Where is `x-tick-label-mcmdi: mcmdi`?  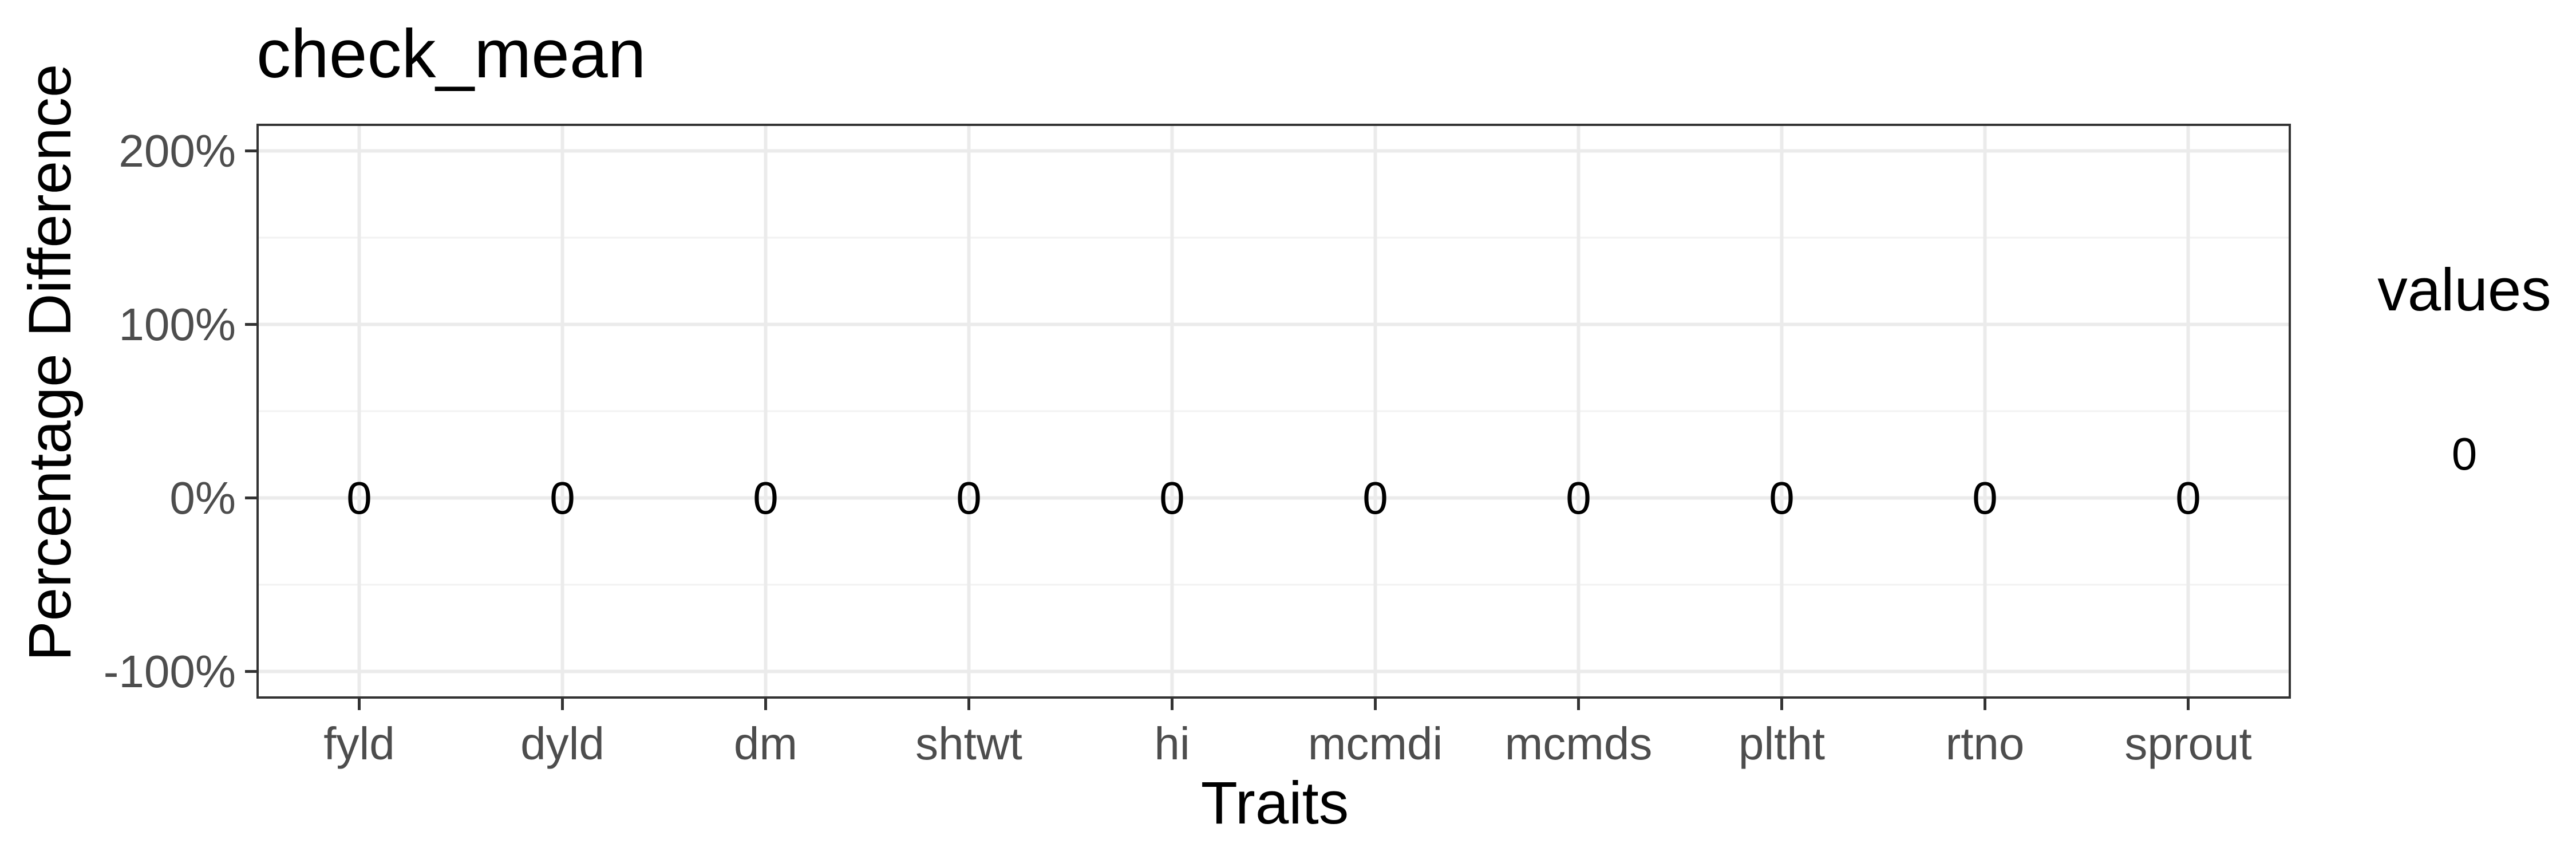 x-tick-label-mcmdi: mcmdi is located at coordinates (1375, 743).